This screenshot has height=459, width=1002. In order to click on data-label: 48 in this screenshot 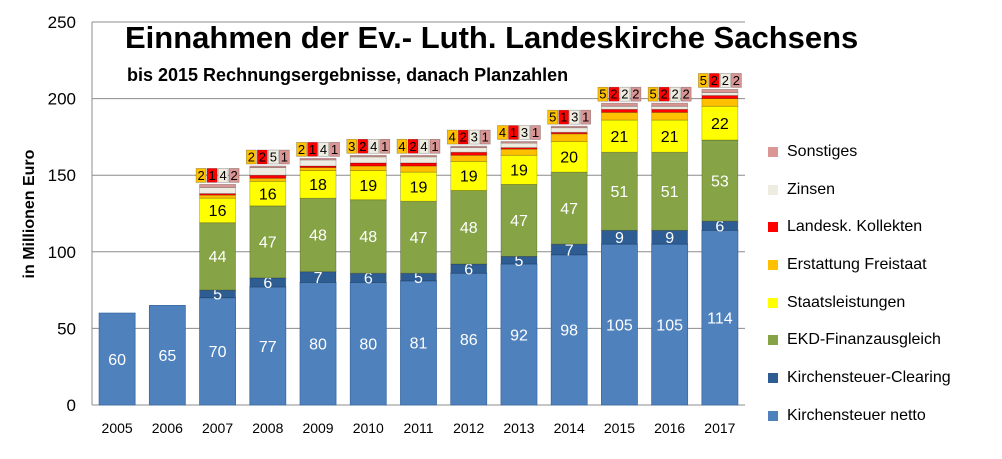, I will do `click(368, 237)`.